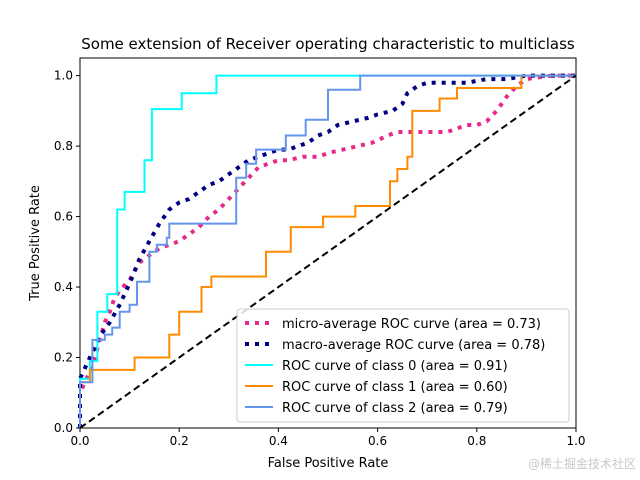  I want to click on x-tick-label: 0.0, so click(79, 441).